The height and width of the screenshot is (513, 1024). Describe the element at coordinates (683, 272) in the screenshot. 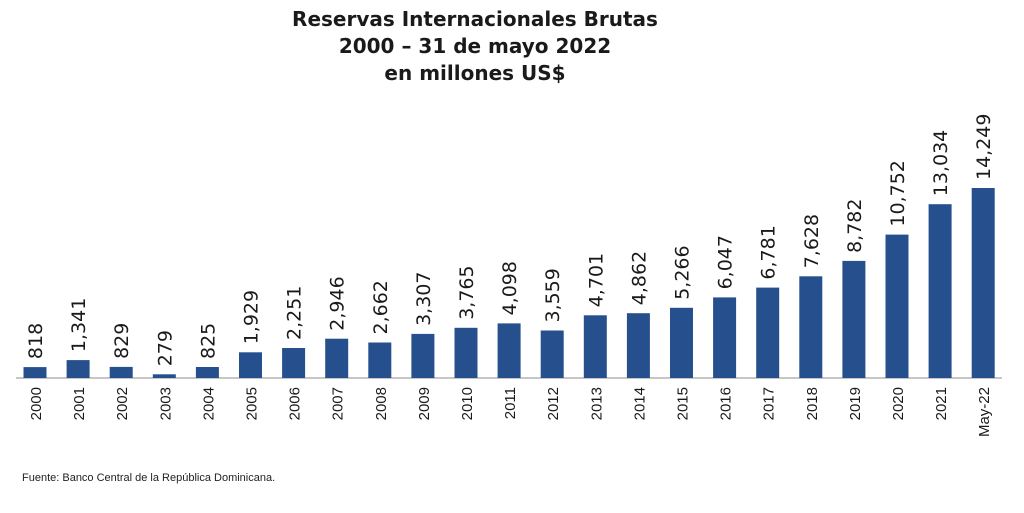

I see `data-label: 5,266` at that location.